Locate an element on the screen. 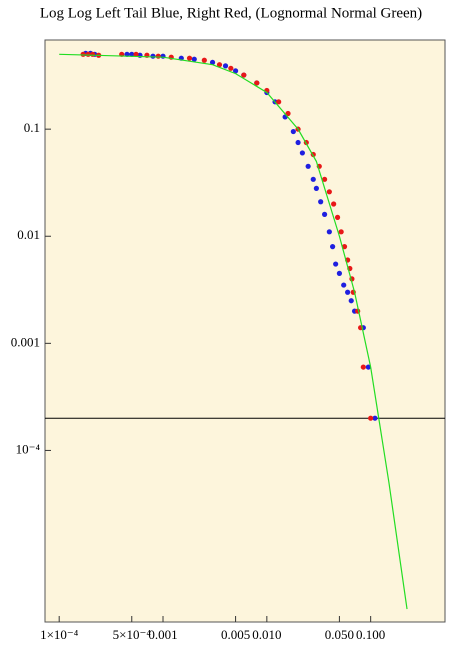 Image resolution: width=462 pixels, height=653 pixels. x-tick-label: 0.010 is located at coordinates (266, 634).